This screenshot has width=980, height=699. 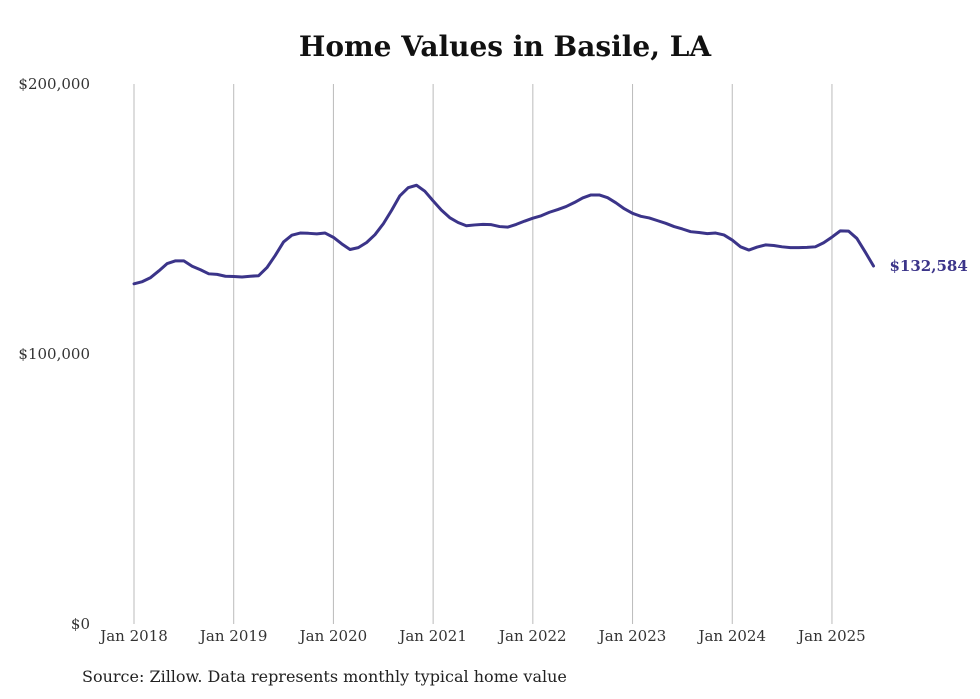 I want to click on y-tick-label: $0, so click(x=80, y=624).